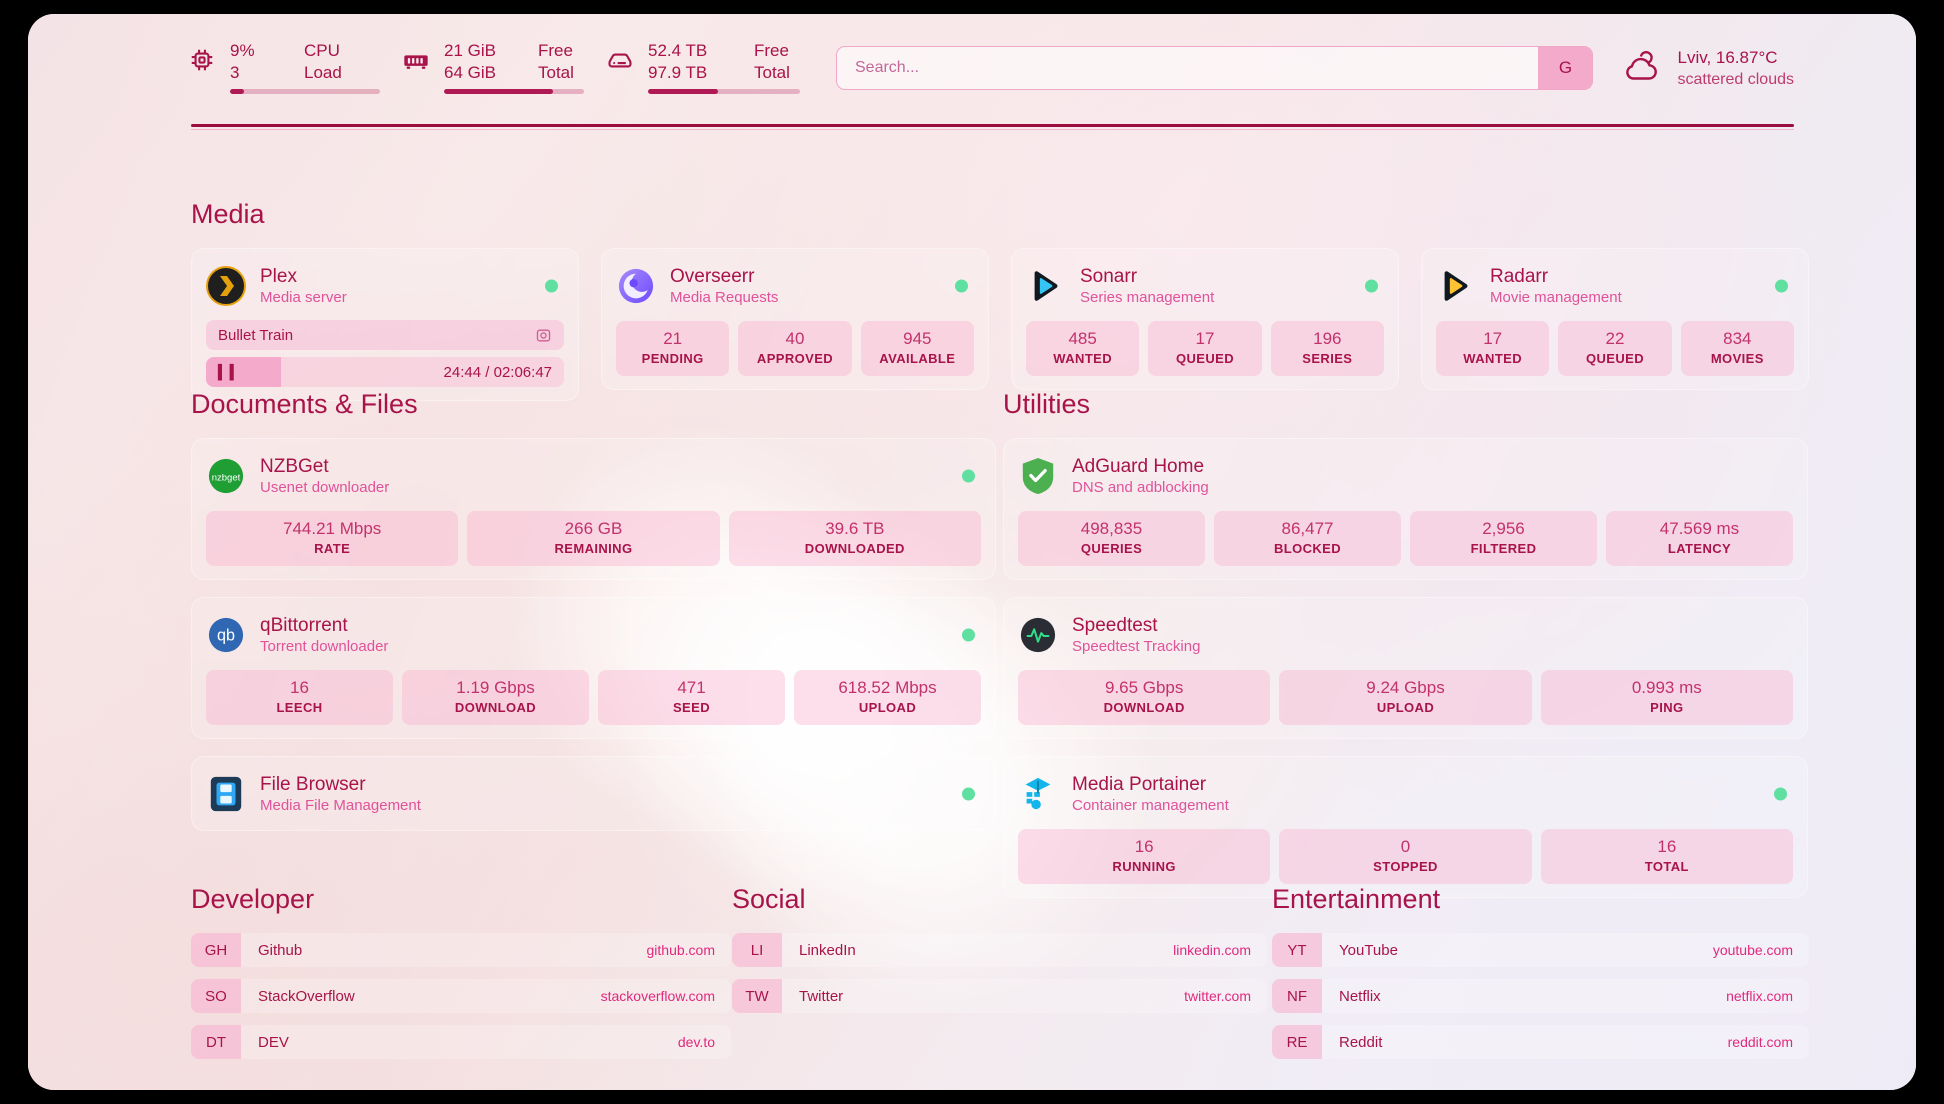 The width and height of the screenshot is (1944, 1104). Describe the element at coordinates (216, 996) in the screenshot. I see `bookmark-badge: SO` at that location.